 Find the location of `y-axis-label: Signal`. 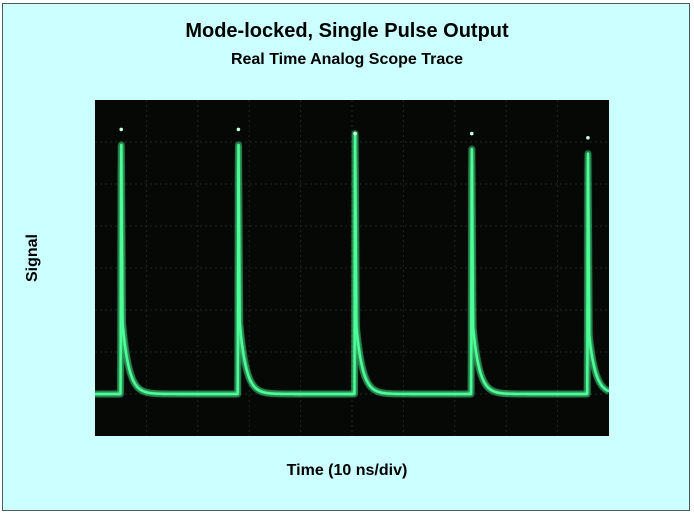

y-axis-label: Signal is located at coordinates (32, 258).